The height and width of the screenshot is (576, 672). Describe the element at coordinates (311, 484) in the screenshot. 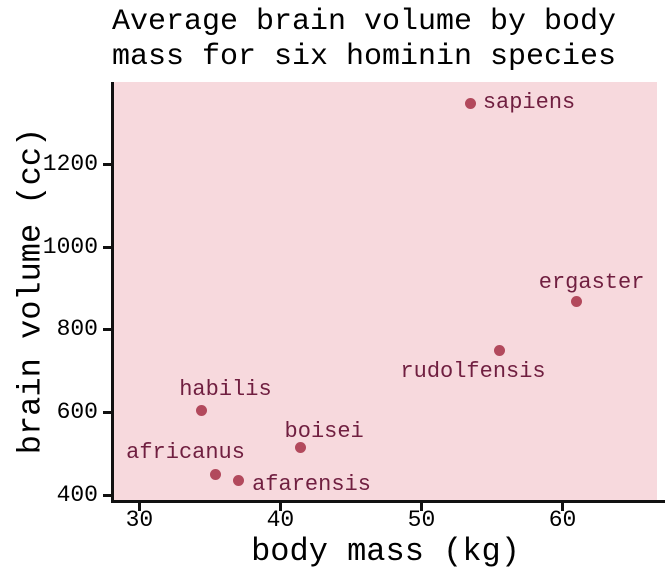

I see `point-label-afarensis: afarensis` at that location.